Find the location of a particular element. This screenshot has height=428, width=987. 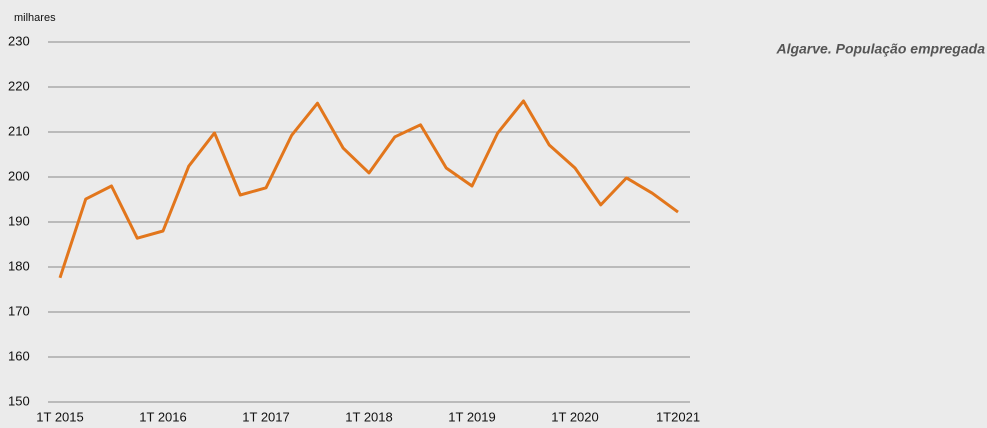

x-tick-label: 1T 2019 is located at coordinates (471, 416).